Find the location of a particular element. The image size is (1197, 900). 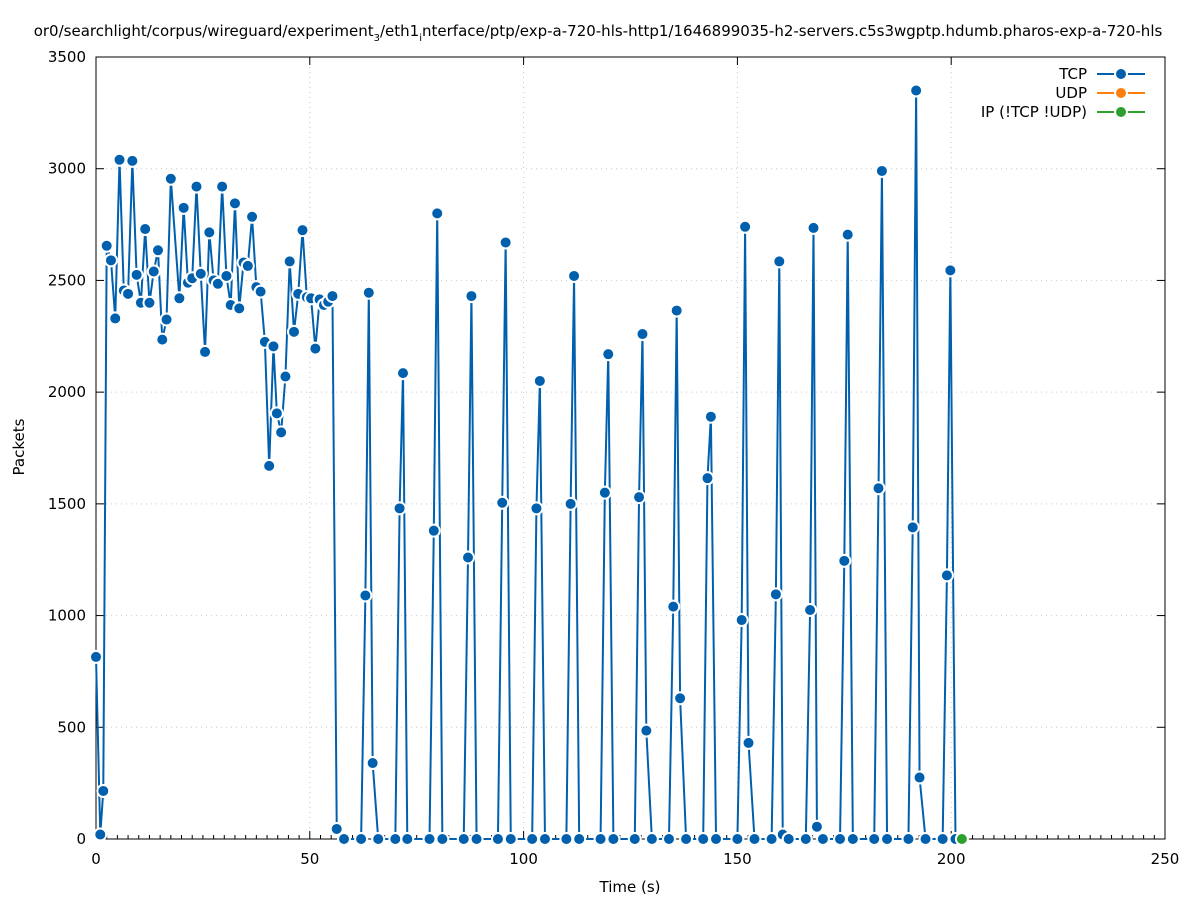

legend-marker-udp is located at coordinates (1121, 93).